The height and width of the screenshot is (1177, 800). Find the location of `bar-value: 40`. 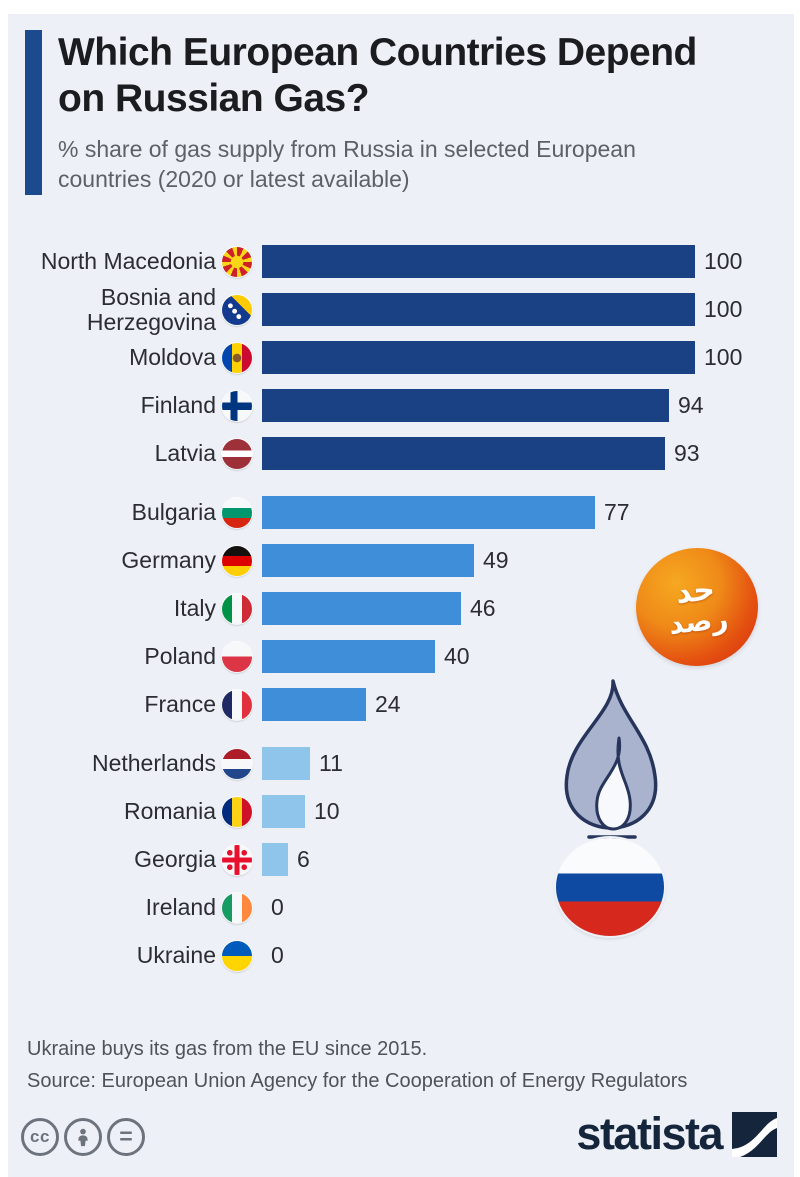

bar-value: 40 is located at coordinates (457, 656).